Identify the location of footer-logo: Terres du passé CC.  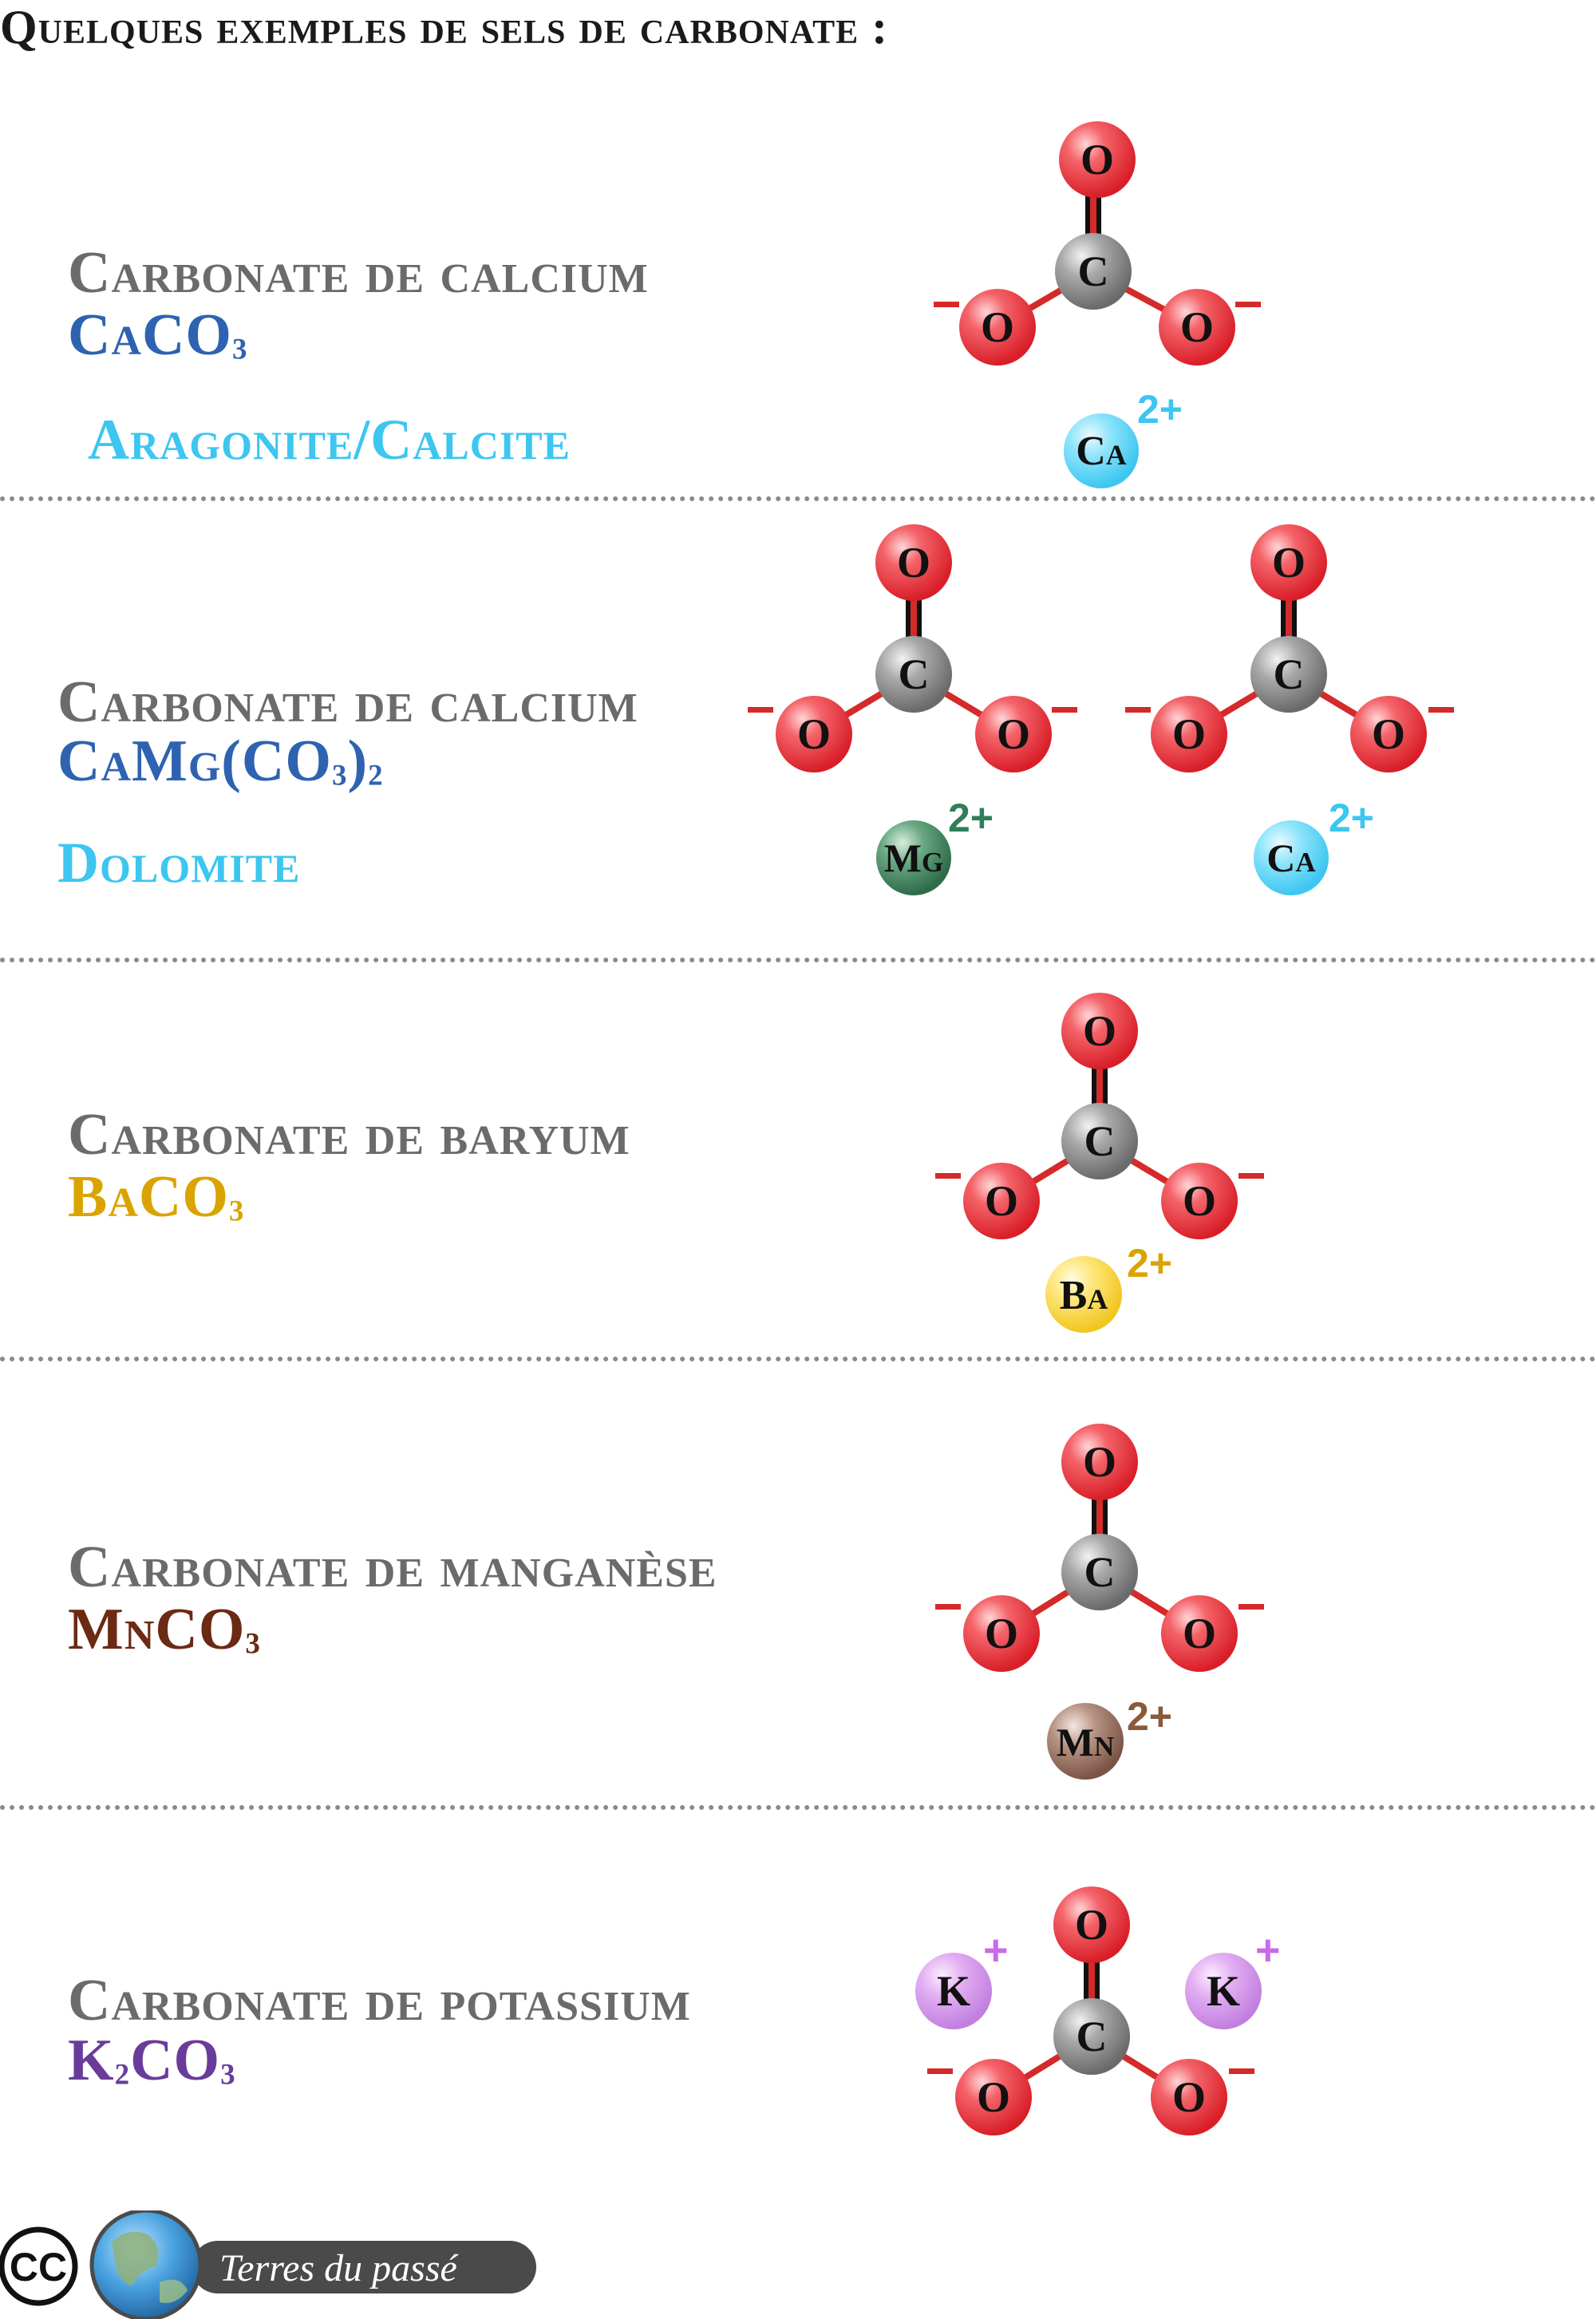
(268, 2264).